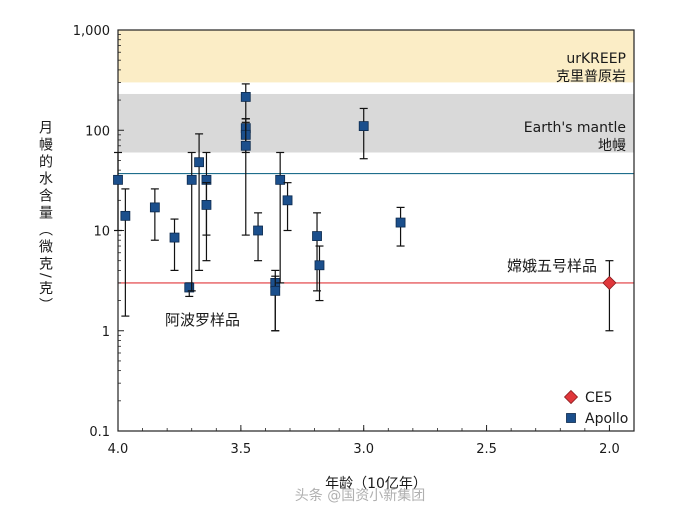 This screenshot has height=512, width=690. I want to click on legend-ce5-label: CE5, so click(599, 398).